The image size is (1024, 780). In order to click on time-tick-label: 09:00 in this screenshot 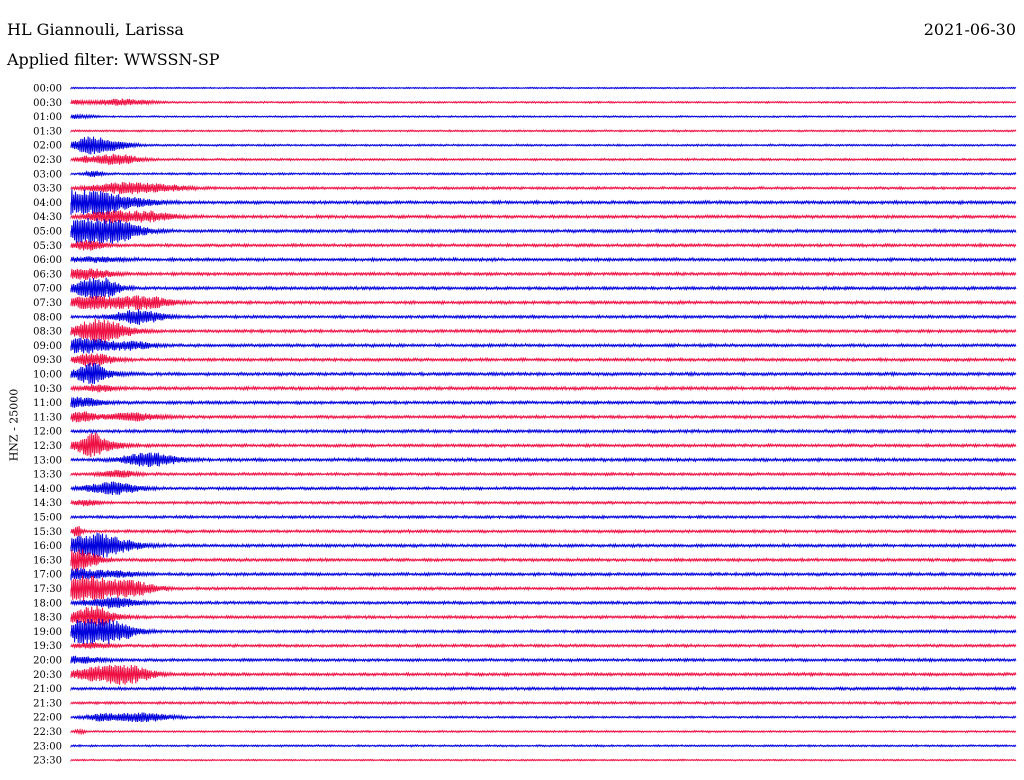, I will do `click(47, 346)`.